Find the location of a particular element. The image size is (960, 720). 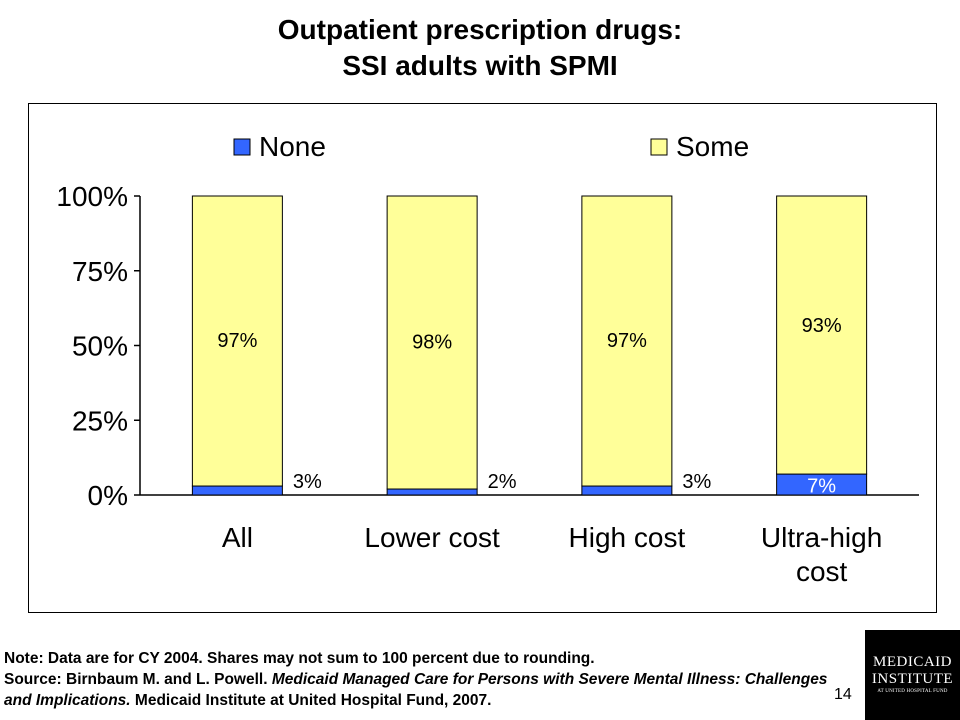

legend-label-none: None is located at coordinates (292, 146).